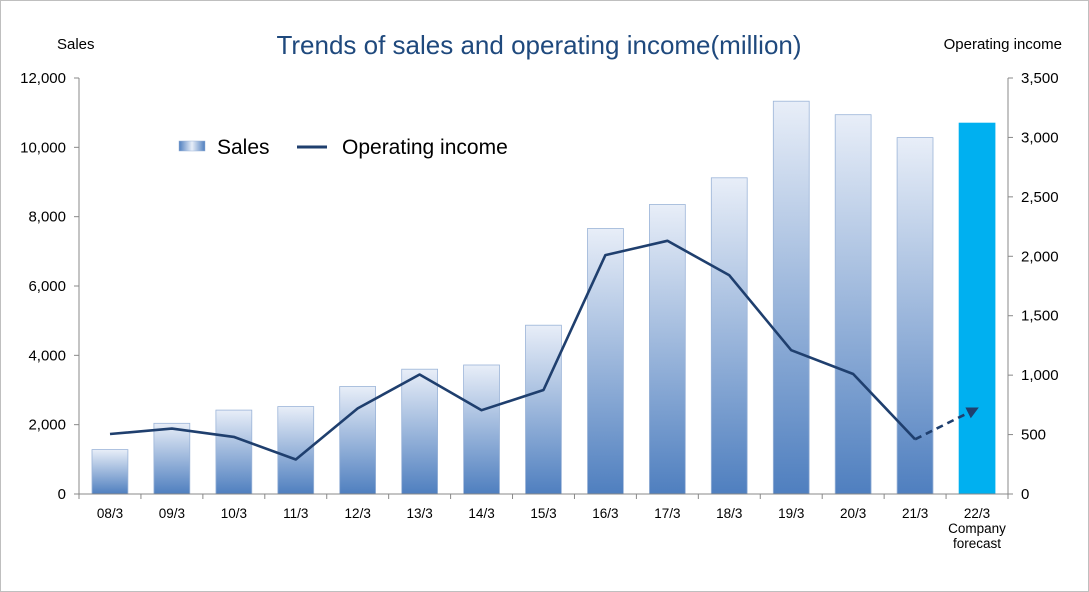  I want to click on y2-tick-label: 0, so click(1025, 494).